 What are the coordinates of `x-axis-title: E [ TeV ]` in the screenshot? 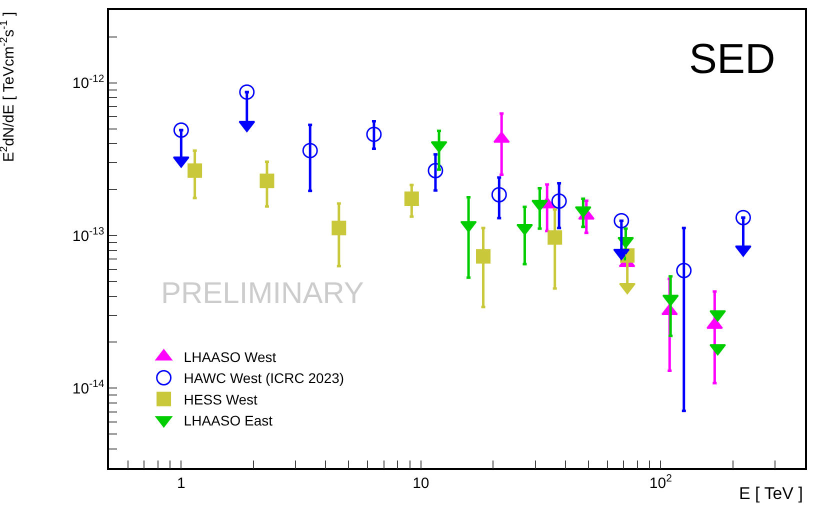 It's located at (771, 493).